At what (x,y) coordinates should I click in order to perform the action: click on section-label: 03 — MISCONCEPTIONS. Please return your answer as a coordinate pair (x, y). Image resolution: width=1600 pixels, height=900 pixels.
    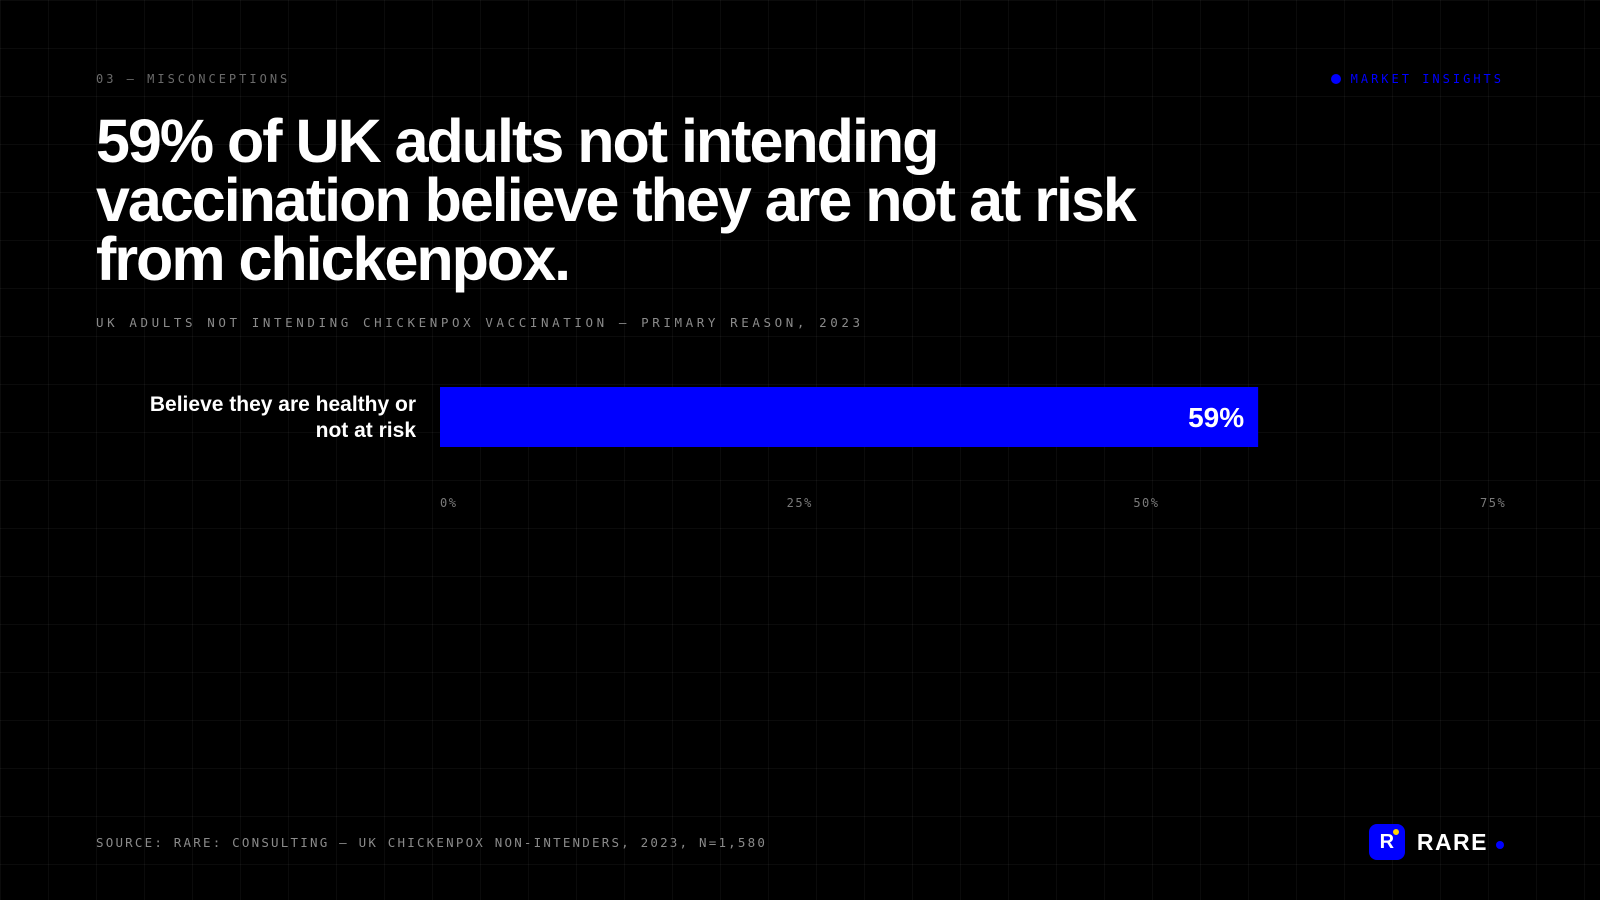
    Looking at the image, I should click on (193, 79).